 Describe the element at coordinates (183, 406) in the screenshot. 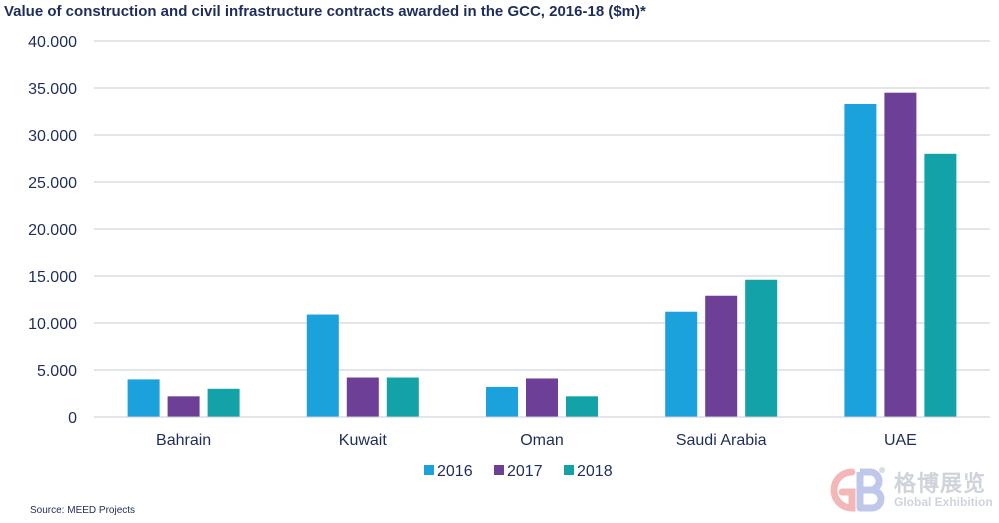

I see `bar-bahrain-2017` at that location.